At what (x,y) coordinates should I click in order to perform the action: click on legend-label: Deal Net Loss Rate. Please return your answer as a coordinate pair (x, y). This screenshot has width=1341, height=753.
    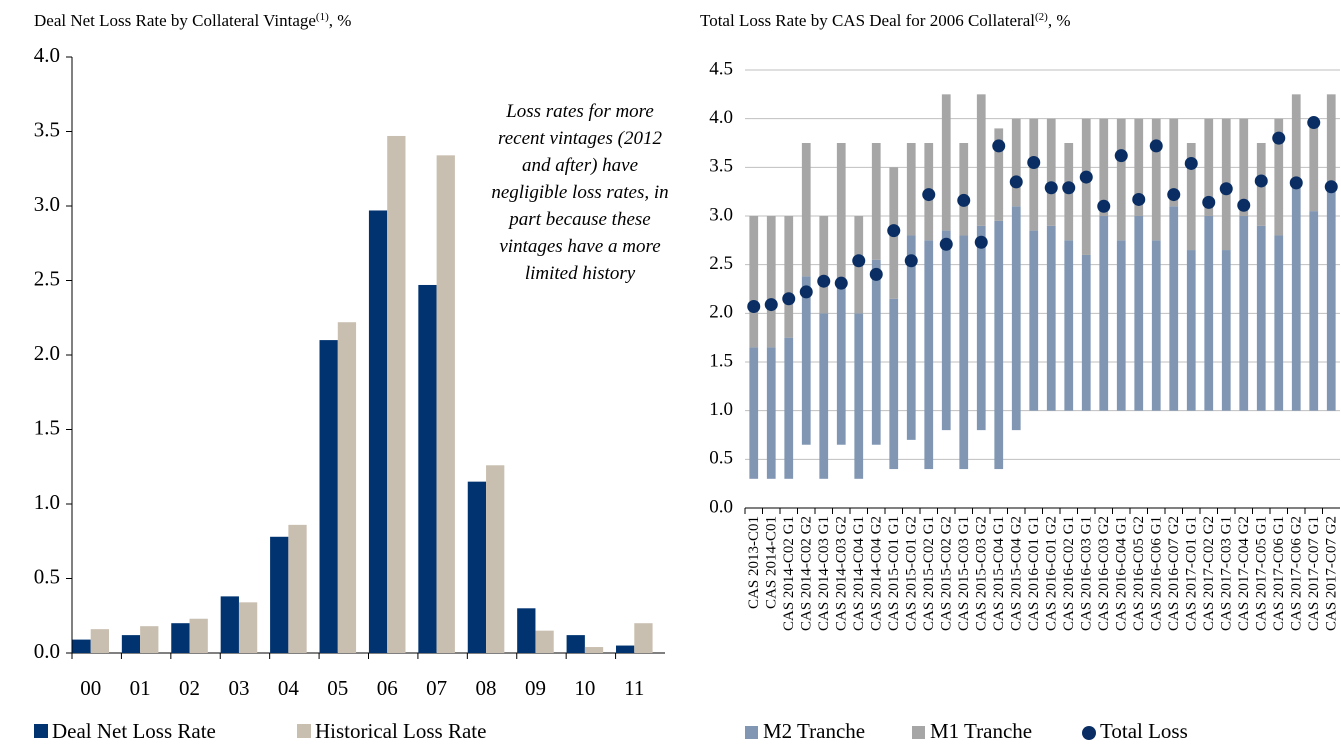
    Looking at the image, I should click on (134, 731).